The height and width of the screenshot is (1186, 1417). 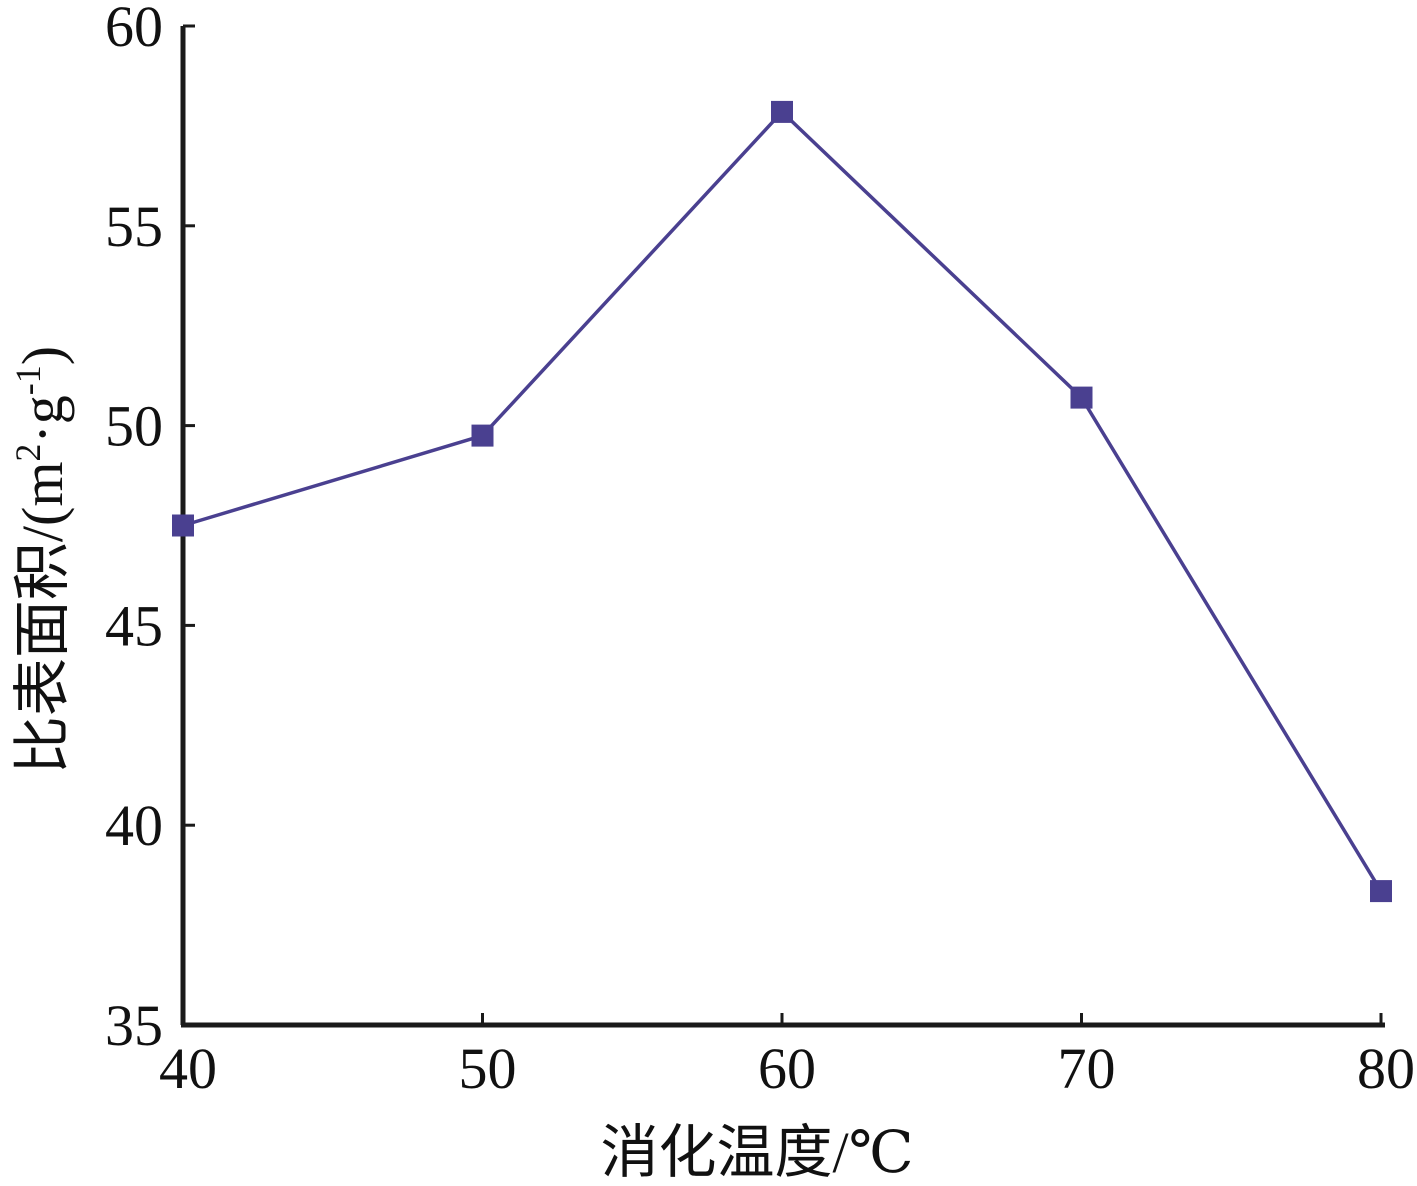 What do you see at coordinates (134, 226) in the screenshot?
I see `y-tick-label: 55` at bounding box center [134, 226].